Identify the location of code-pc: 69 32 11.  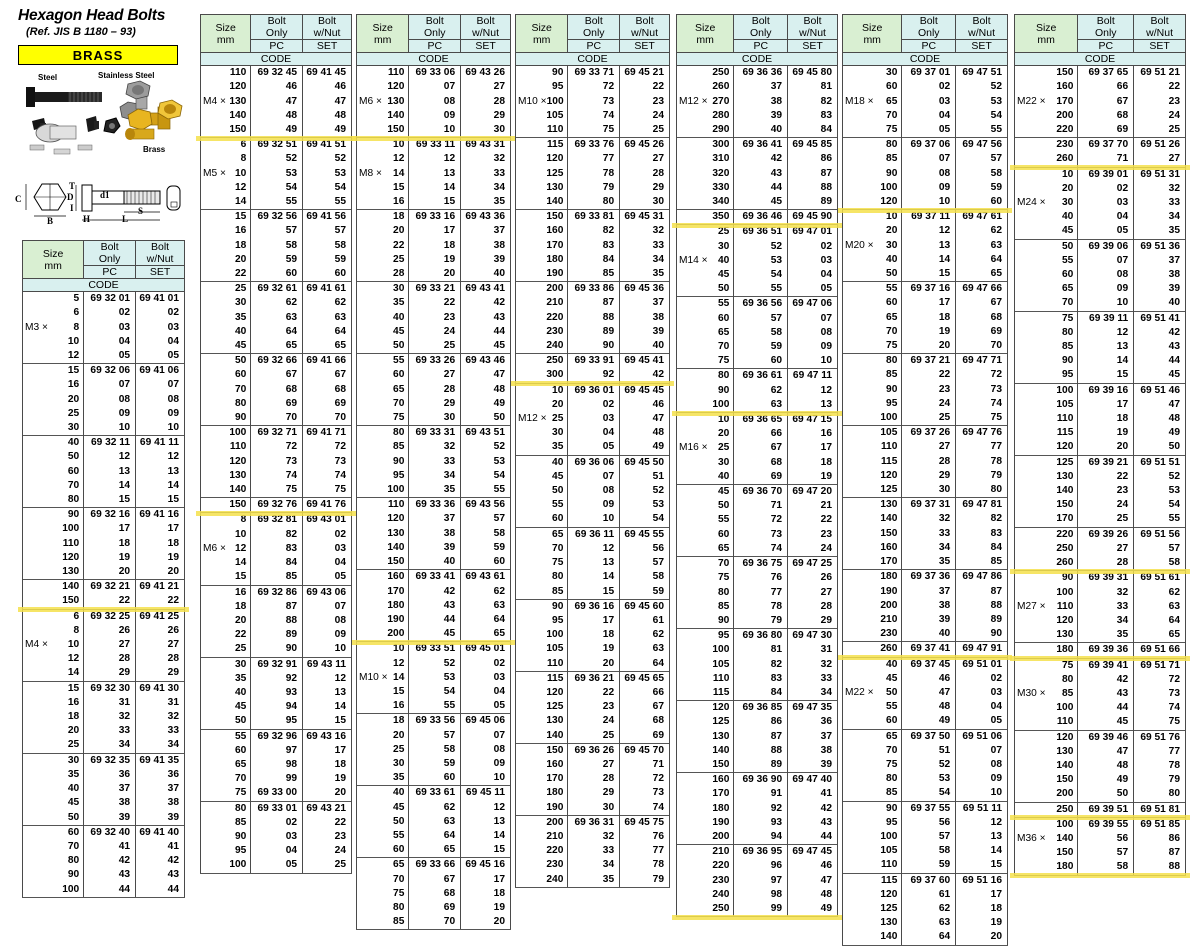
(110, 443).